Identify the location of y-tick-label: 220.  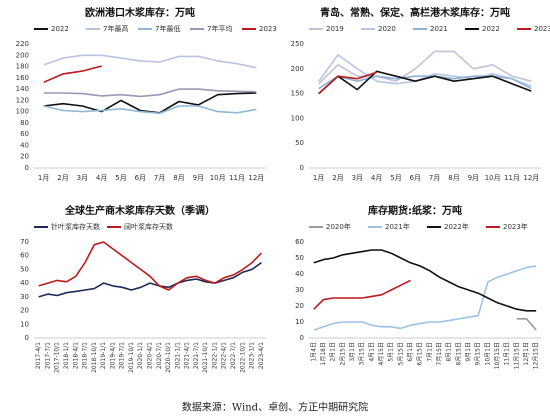
(22, 44).